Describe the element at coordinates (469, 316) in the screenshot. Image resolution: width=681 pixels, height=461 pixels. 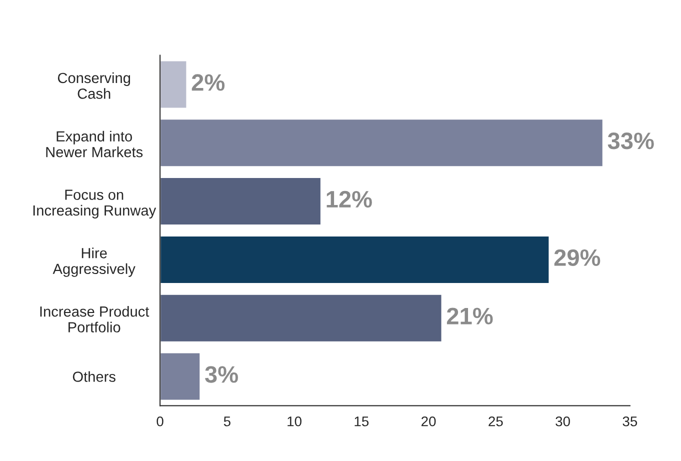
I see `data-label: 21%` at that location.